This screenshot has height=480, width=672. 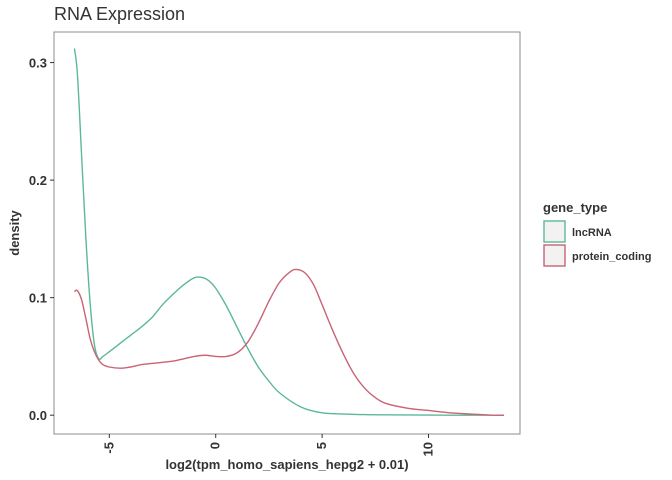 What do you see at coordinates (268, 445) in the screenshot?
I see `x-axis: -5 0 5 10` at bounding box center [268, 445].